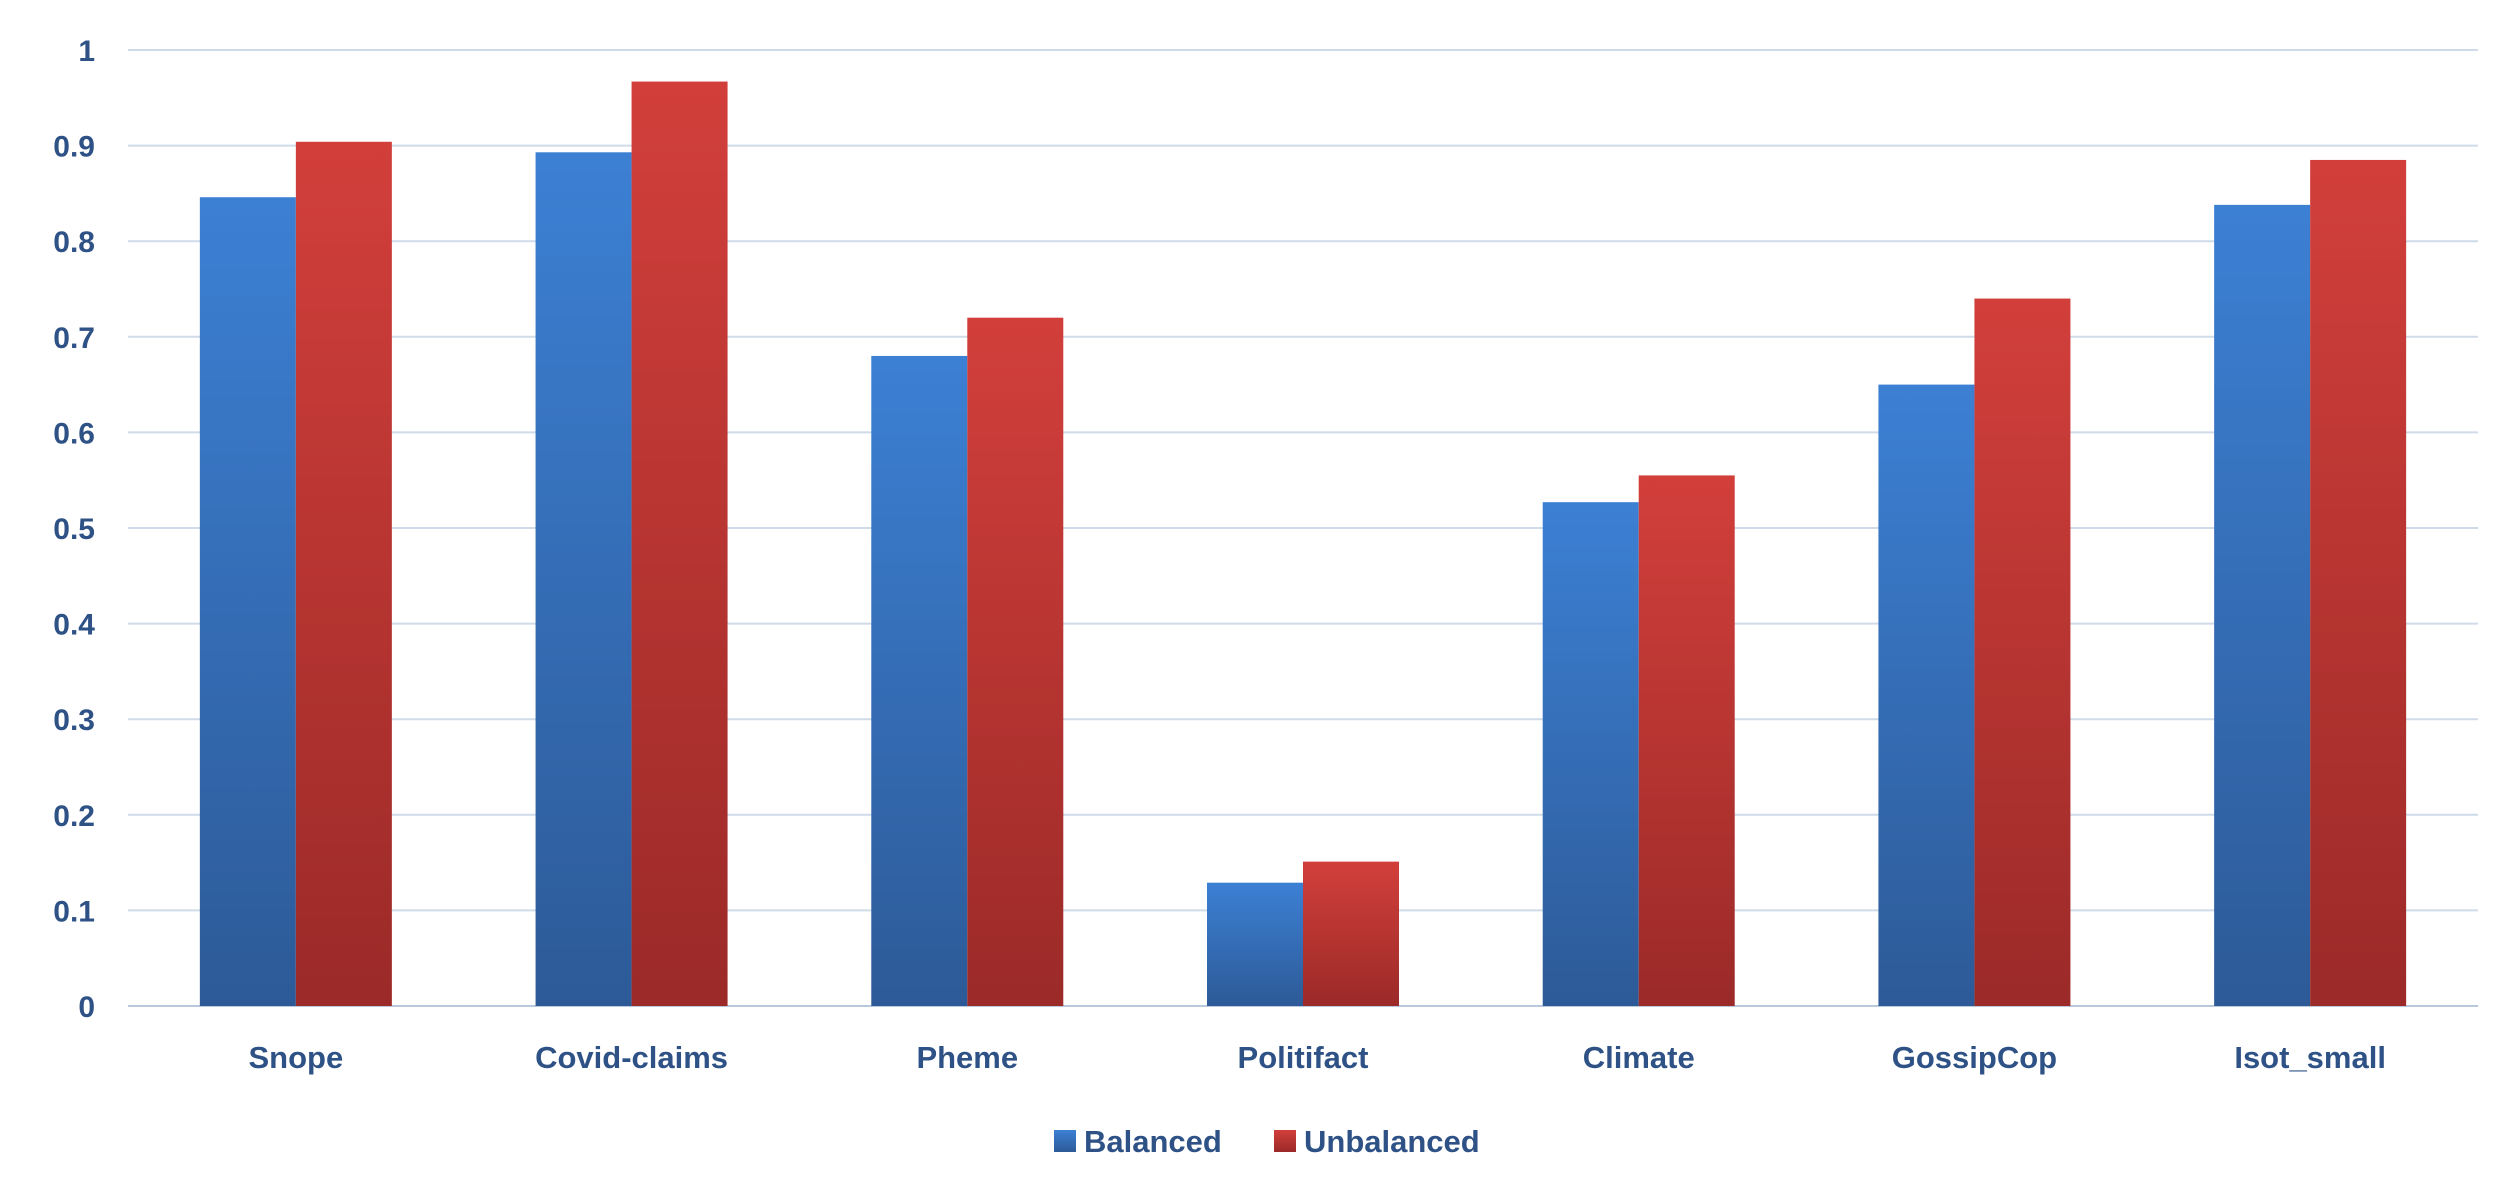 The height and width of the screenshot is (1194, 2494). I want to click on bar-unbalanced-pheme, so click(1015, 661).